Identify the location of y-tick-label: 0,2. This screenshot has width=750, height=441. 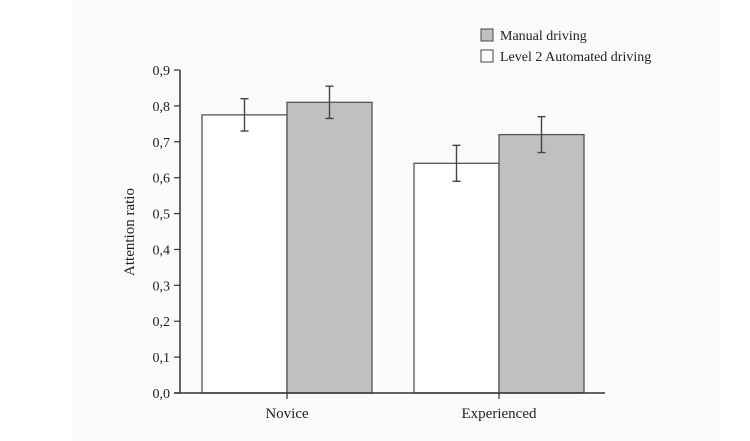
(162, 322).